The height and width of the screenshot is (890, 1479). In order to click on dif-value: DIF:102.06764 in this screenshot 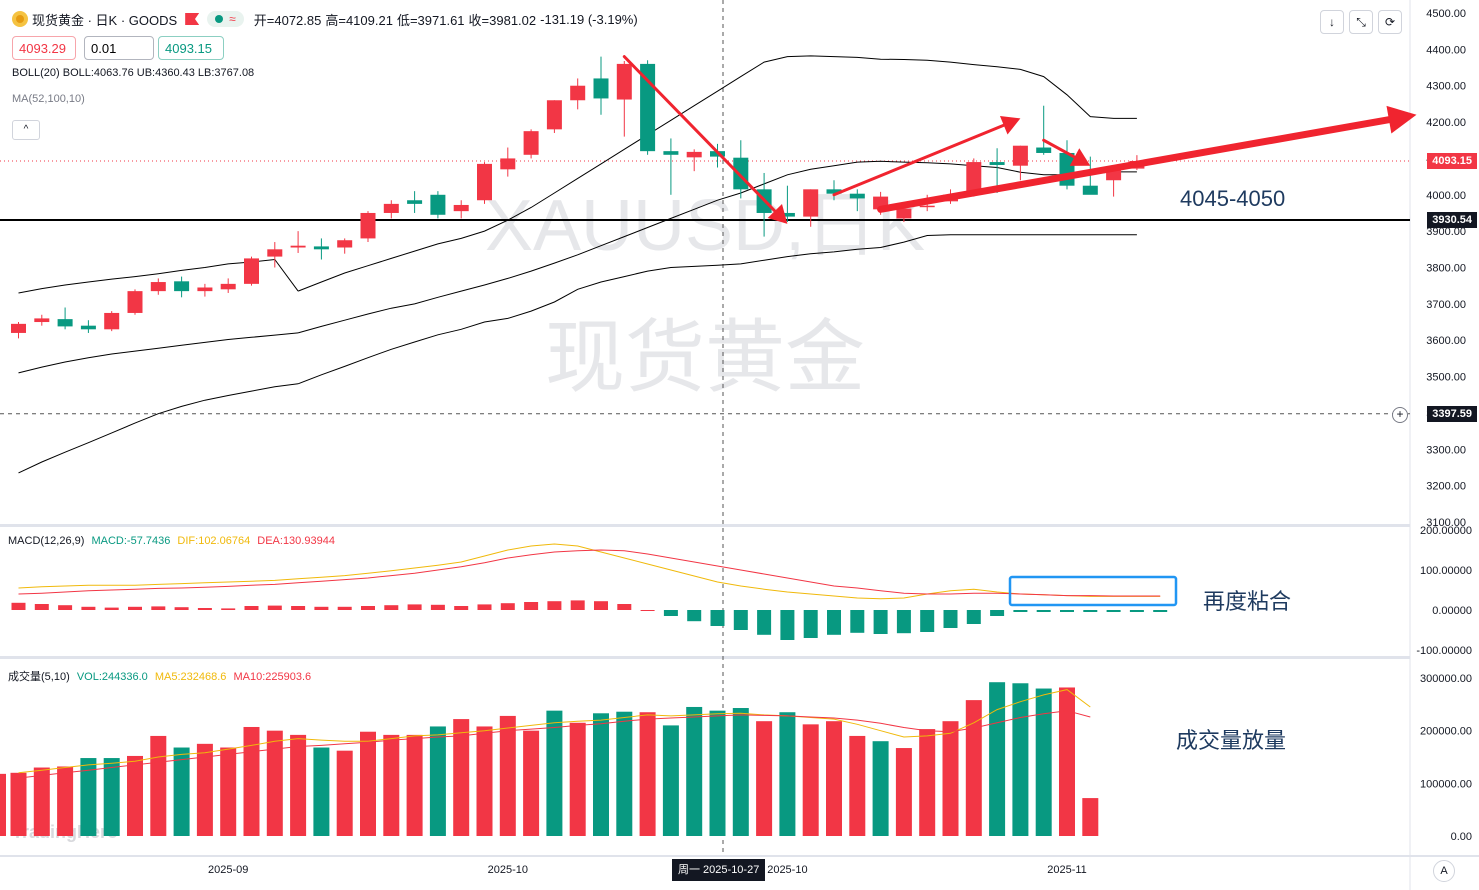, I will do `click(214, 541)`.